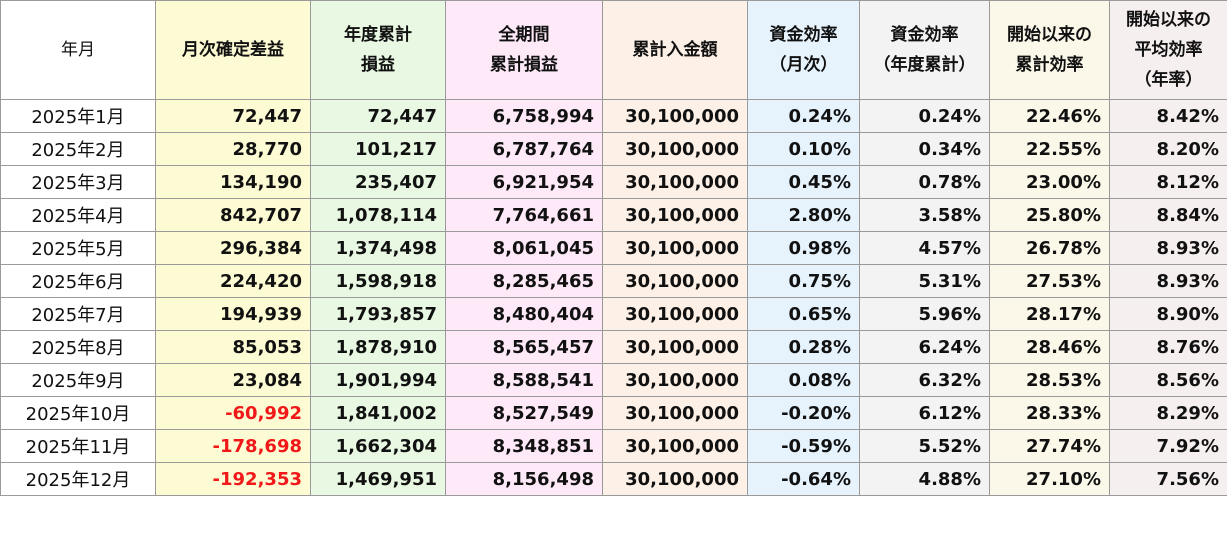 This screenshot has width=1227, height=540. What do you see at coordinates (524, 65) in the screenshot?
I see `header-total-profit-line: 累計損益` at bounding box center [524, 65].